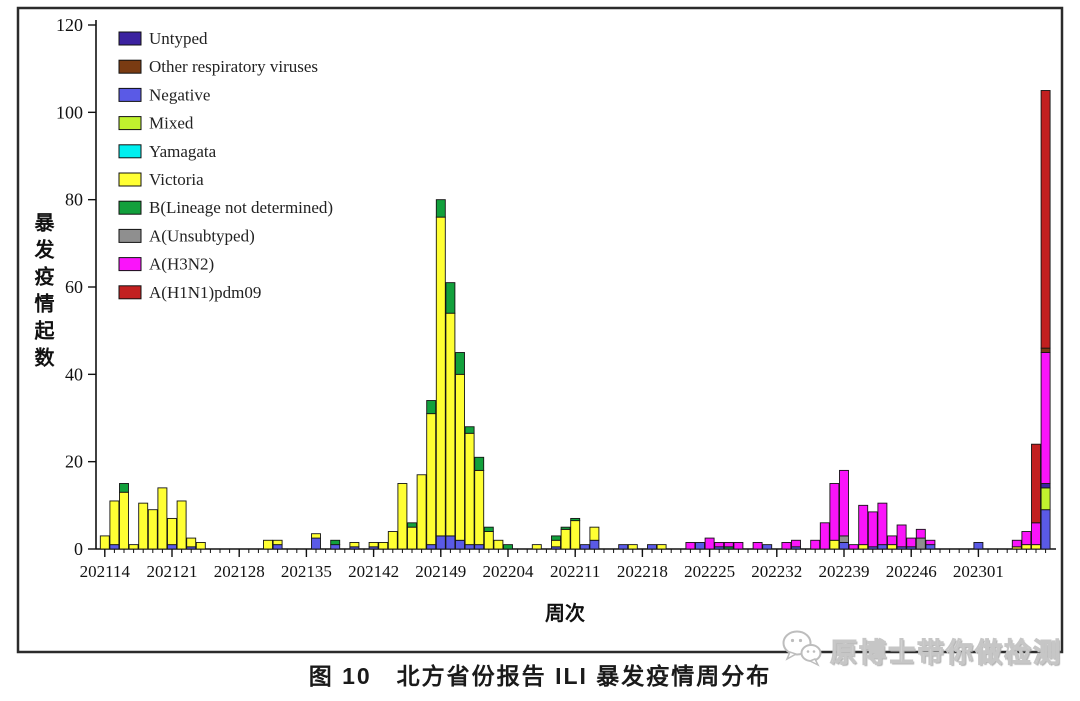  Describe the element at coordinates (130, 94) in the screenshot. I see `legend-swatch-negative` at that location.